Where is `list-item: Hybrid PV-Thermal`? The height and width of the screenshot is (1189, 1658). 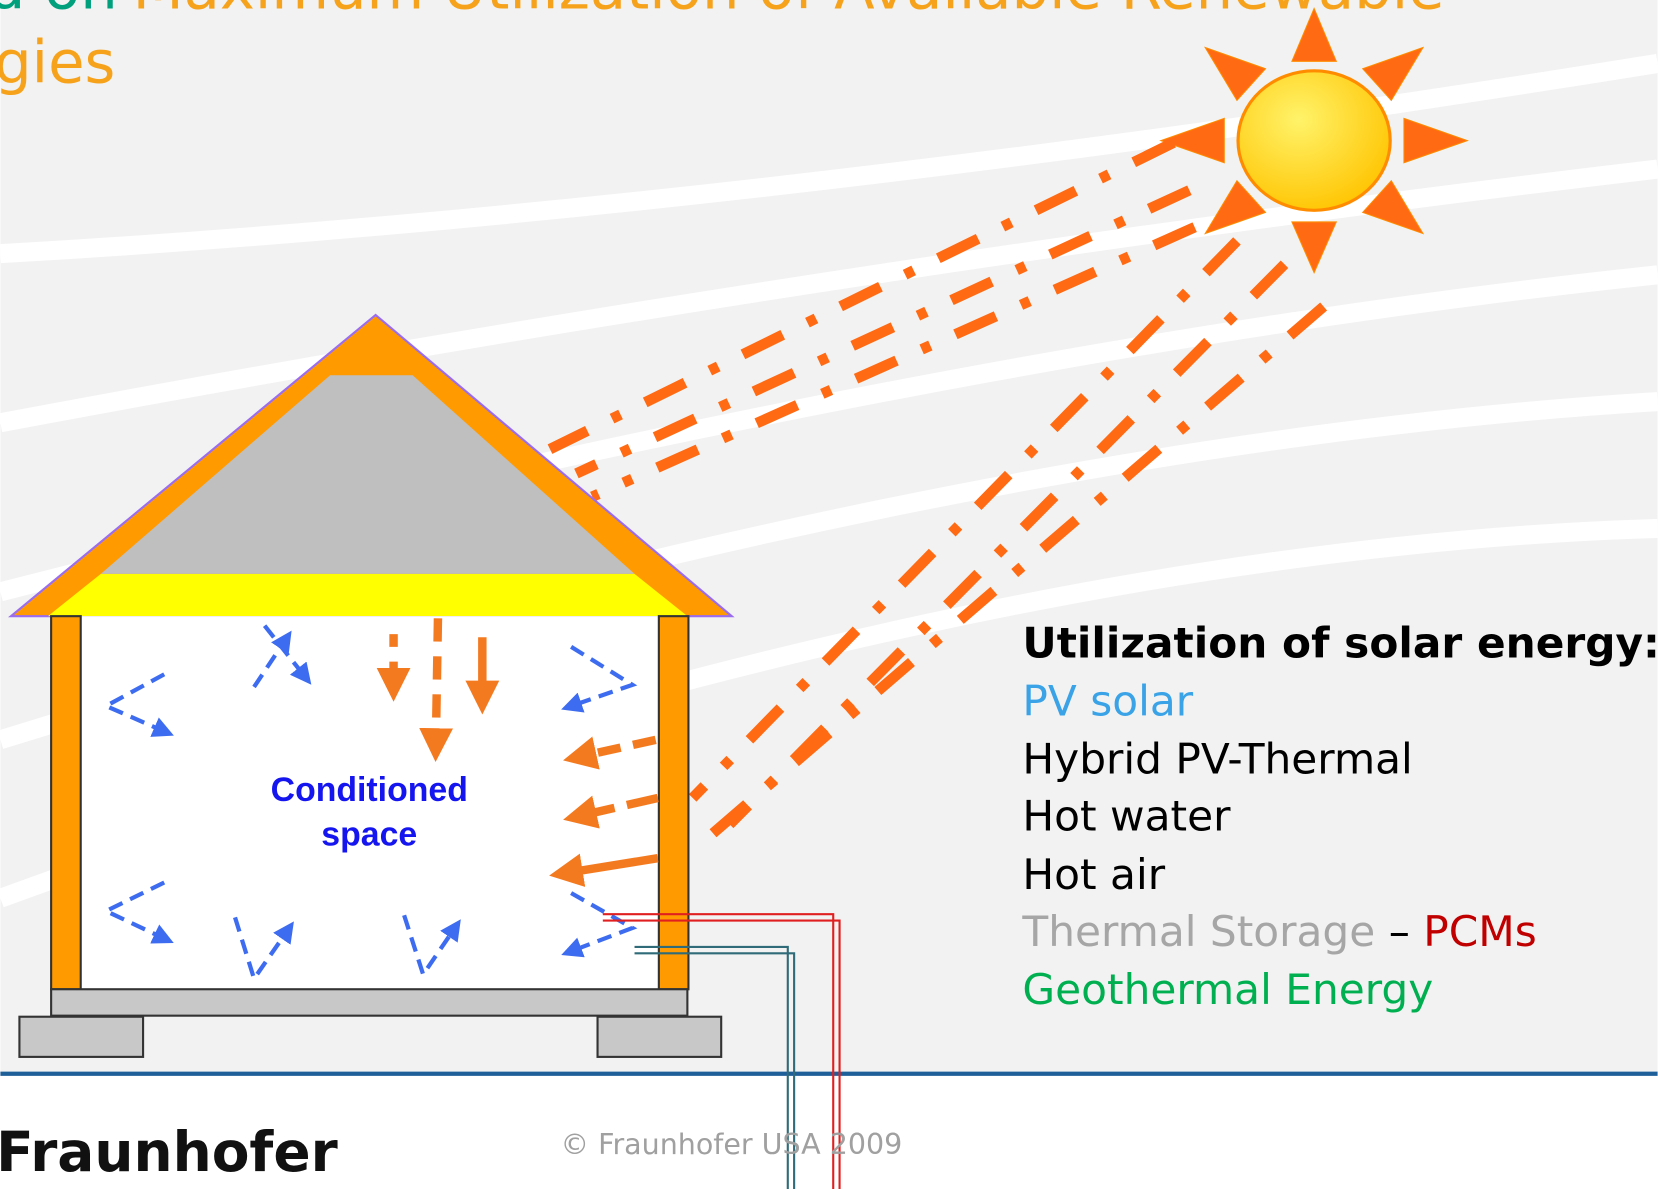
list-item: Hybrid PV-Thermal is located at coordinates (1217, 759).